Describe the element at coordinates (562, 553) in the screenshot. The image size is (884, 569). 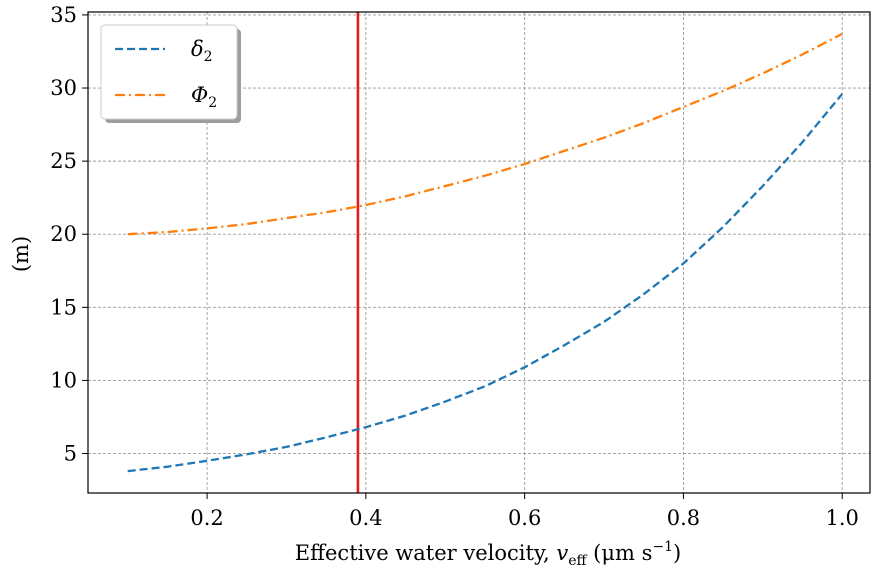
I see `x-axis-label-var: v` at that location.